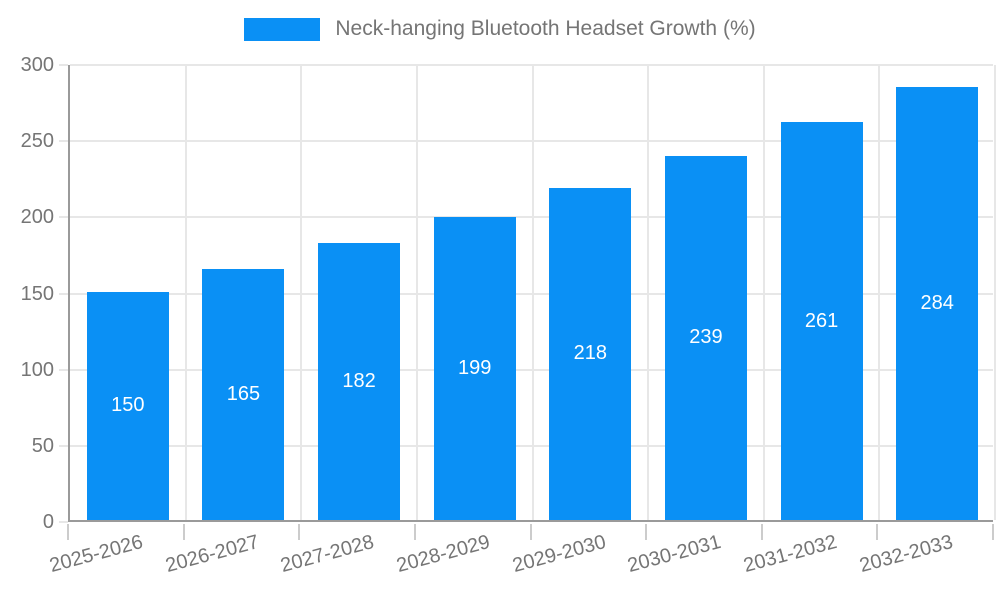 The height and width of the screenshot is (600, 1000). I want to click on bar-value-label: 165, so click(243, 393).